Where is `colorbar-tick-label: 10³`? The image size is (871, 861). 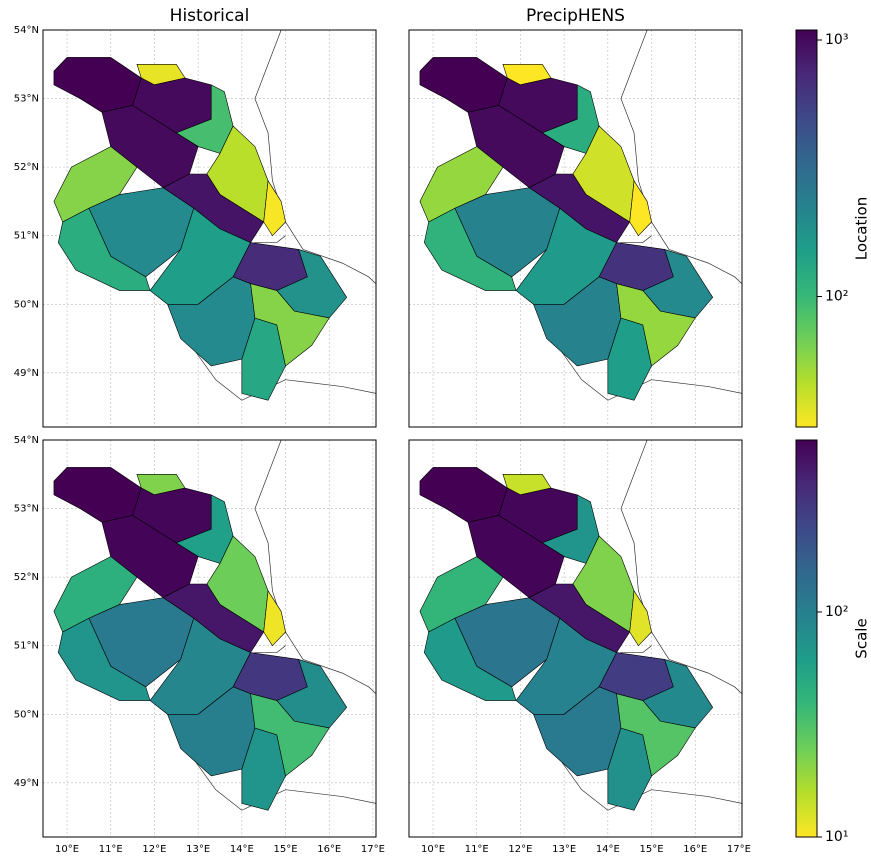
colorbar-tick-label: 10³ is located at coordinates (836, 40).